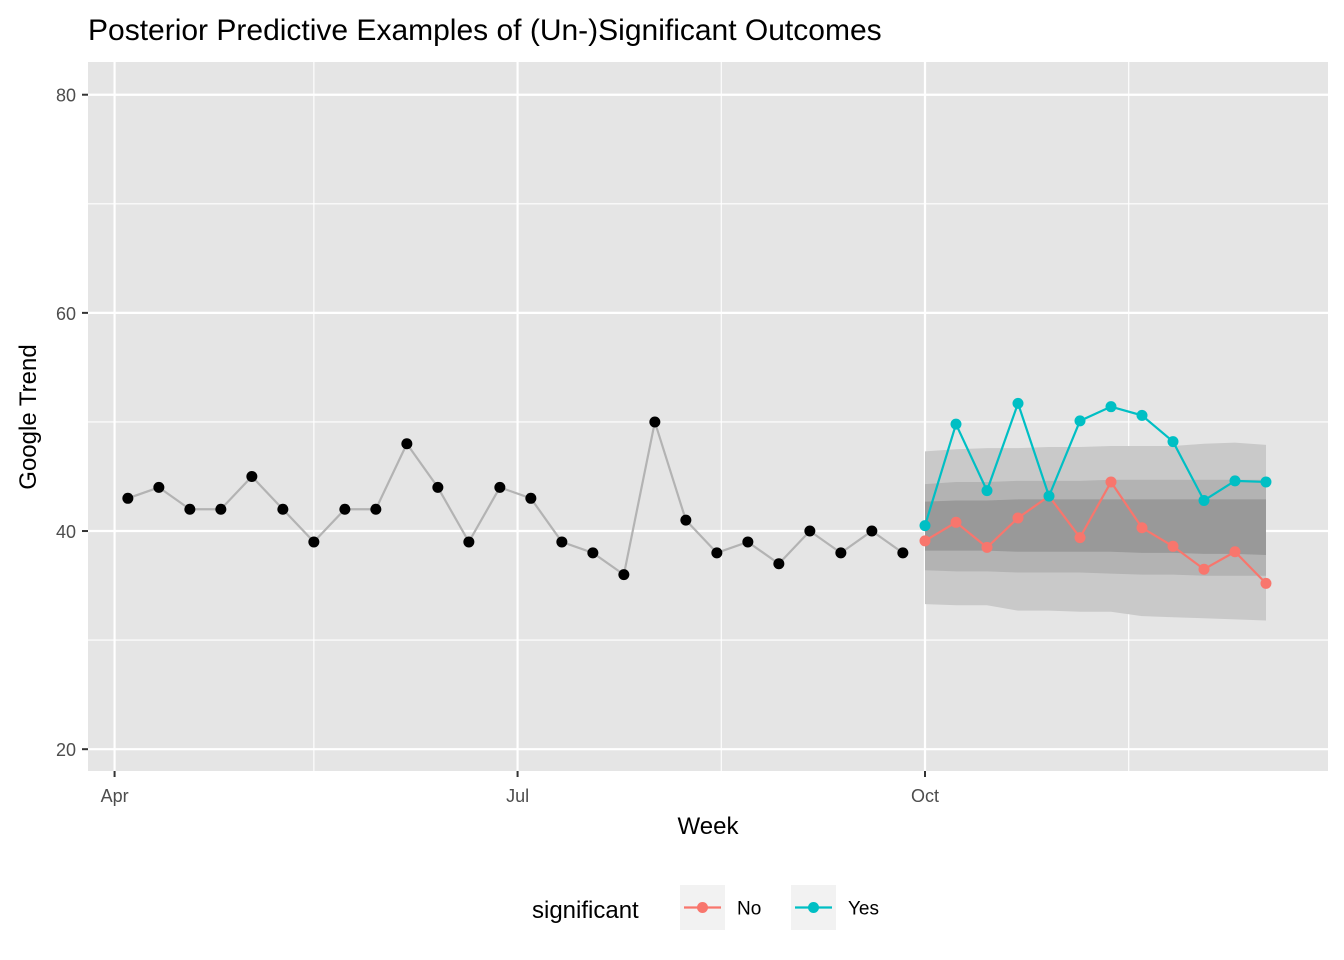 This screenshot has width=1344, height=960. I want to click on x-axis: Apr Jul Oct, so click(520, 788).